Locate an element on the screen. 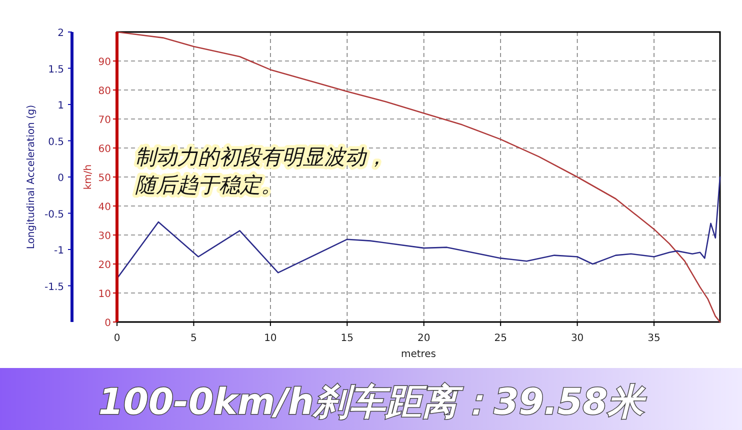 This screenshot has width=742, height=430. y2-tick-label: 1 is located at coordinates (61, 106).